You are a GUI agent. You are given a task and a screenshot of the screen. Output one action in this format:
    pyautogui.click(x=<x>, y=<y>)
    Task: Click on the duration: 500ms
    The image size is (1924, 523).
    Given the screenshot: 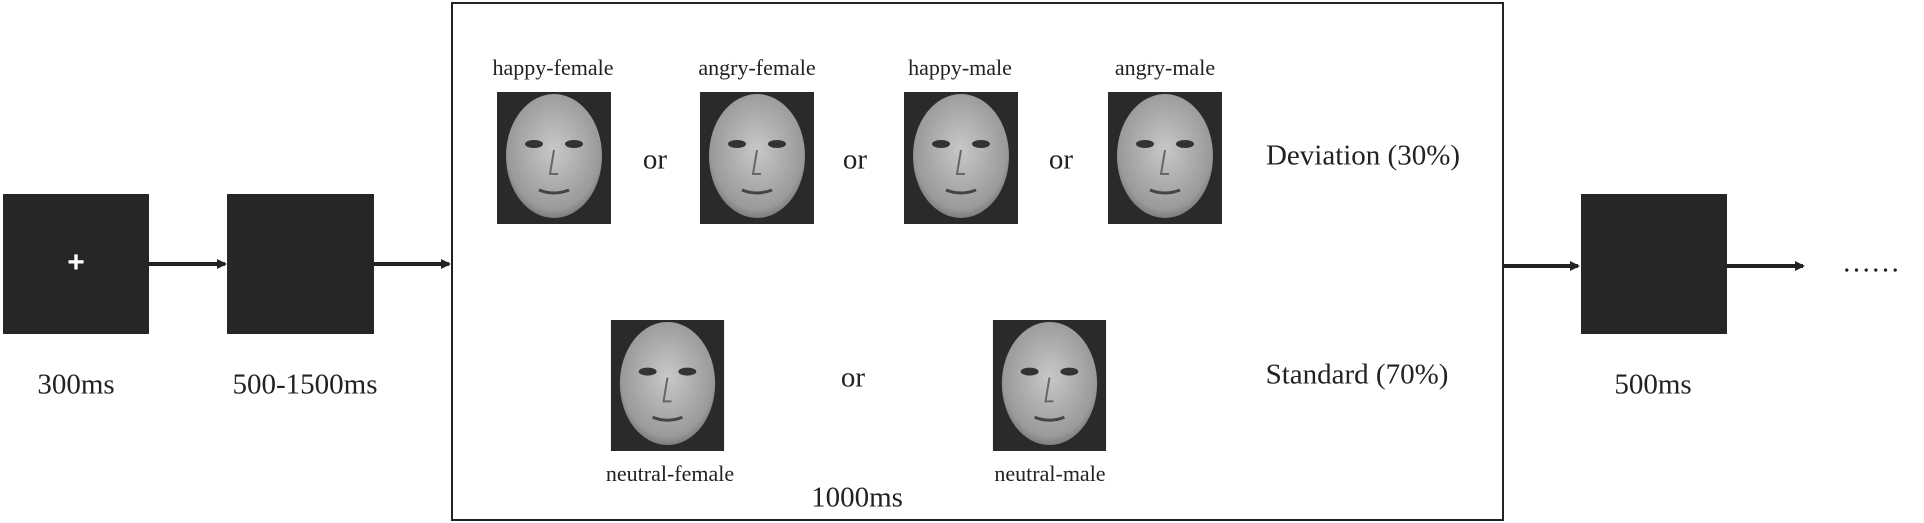 What is the action you would take?
    pyautogui.click(x=1652, y=385)
    